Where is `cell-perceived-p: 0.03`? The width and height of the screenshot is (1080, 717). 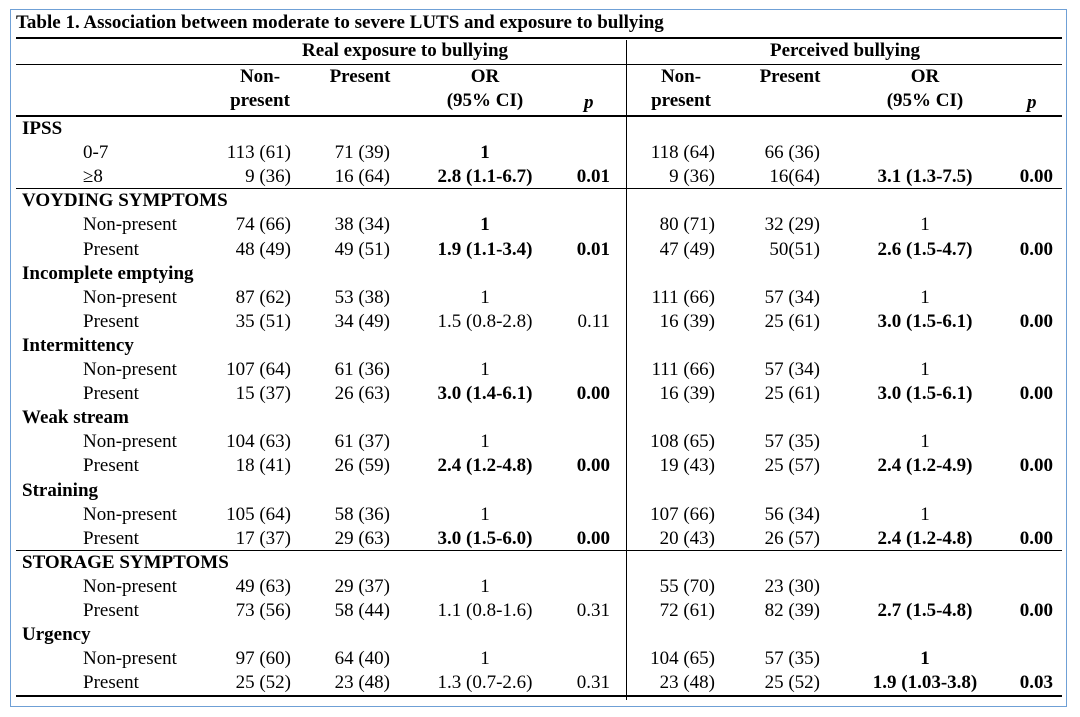
cell-perceived-p: 0.03 is located at coordinates (1036, 683).